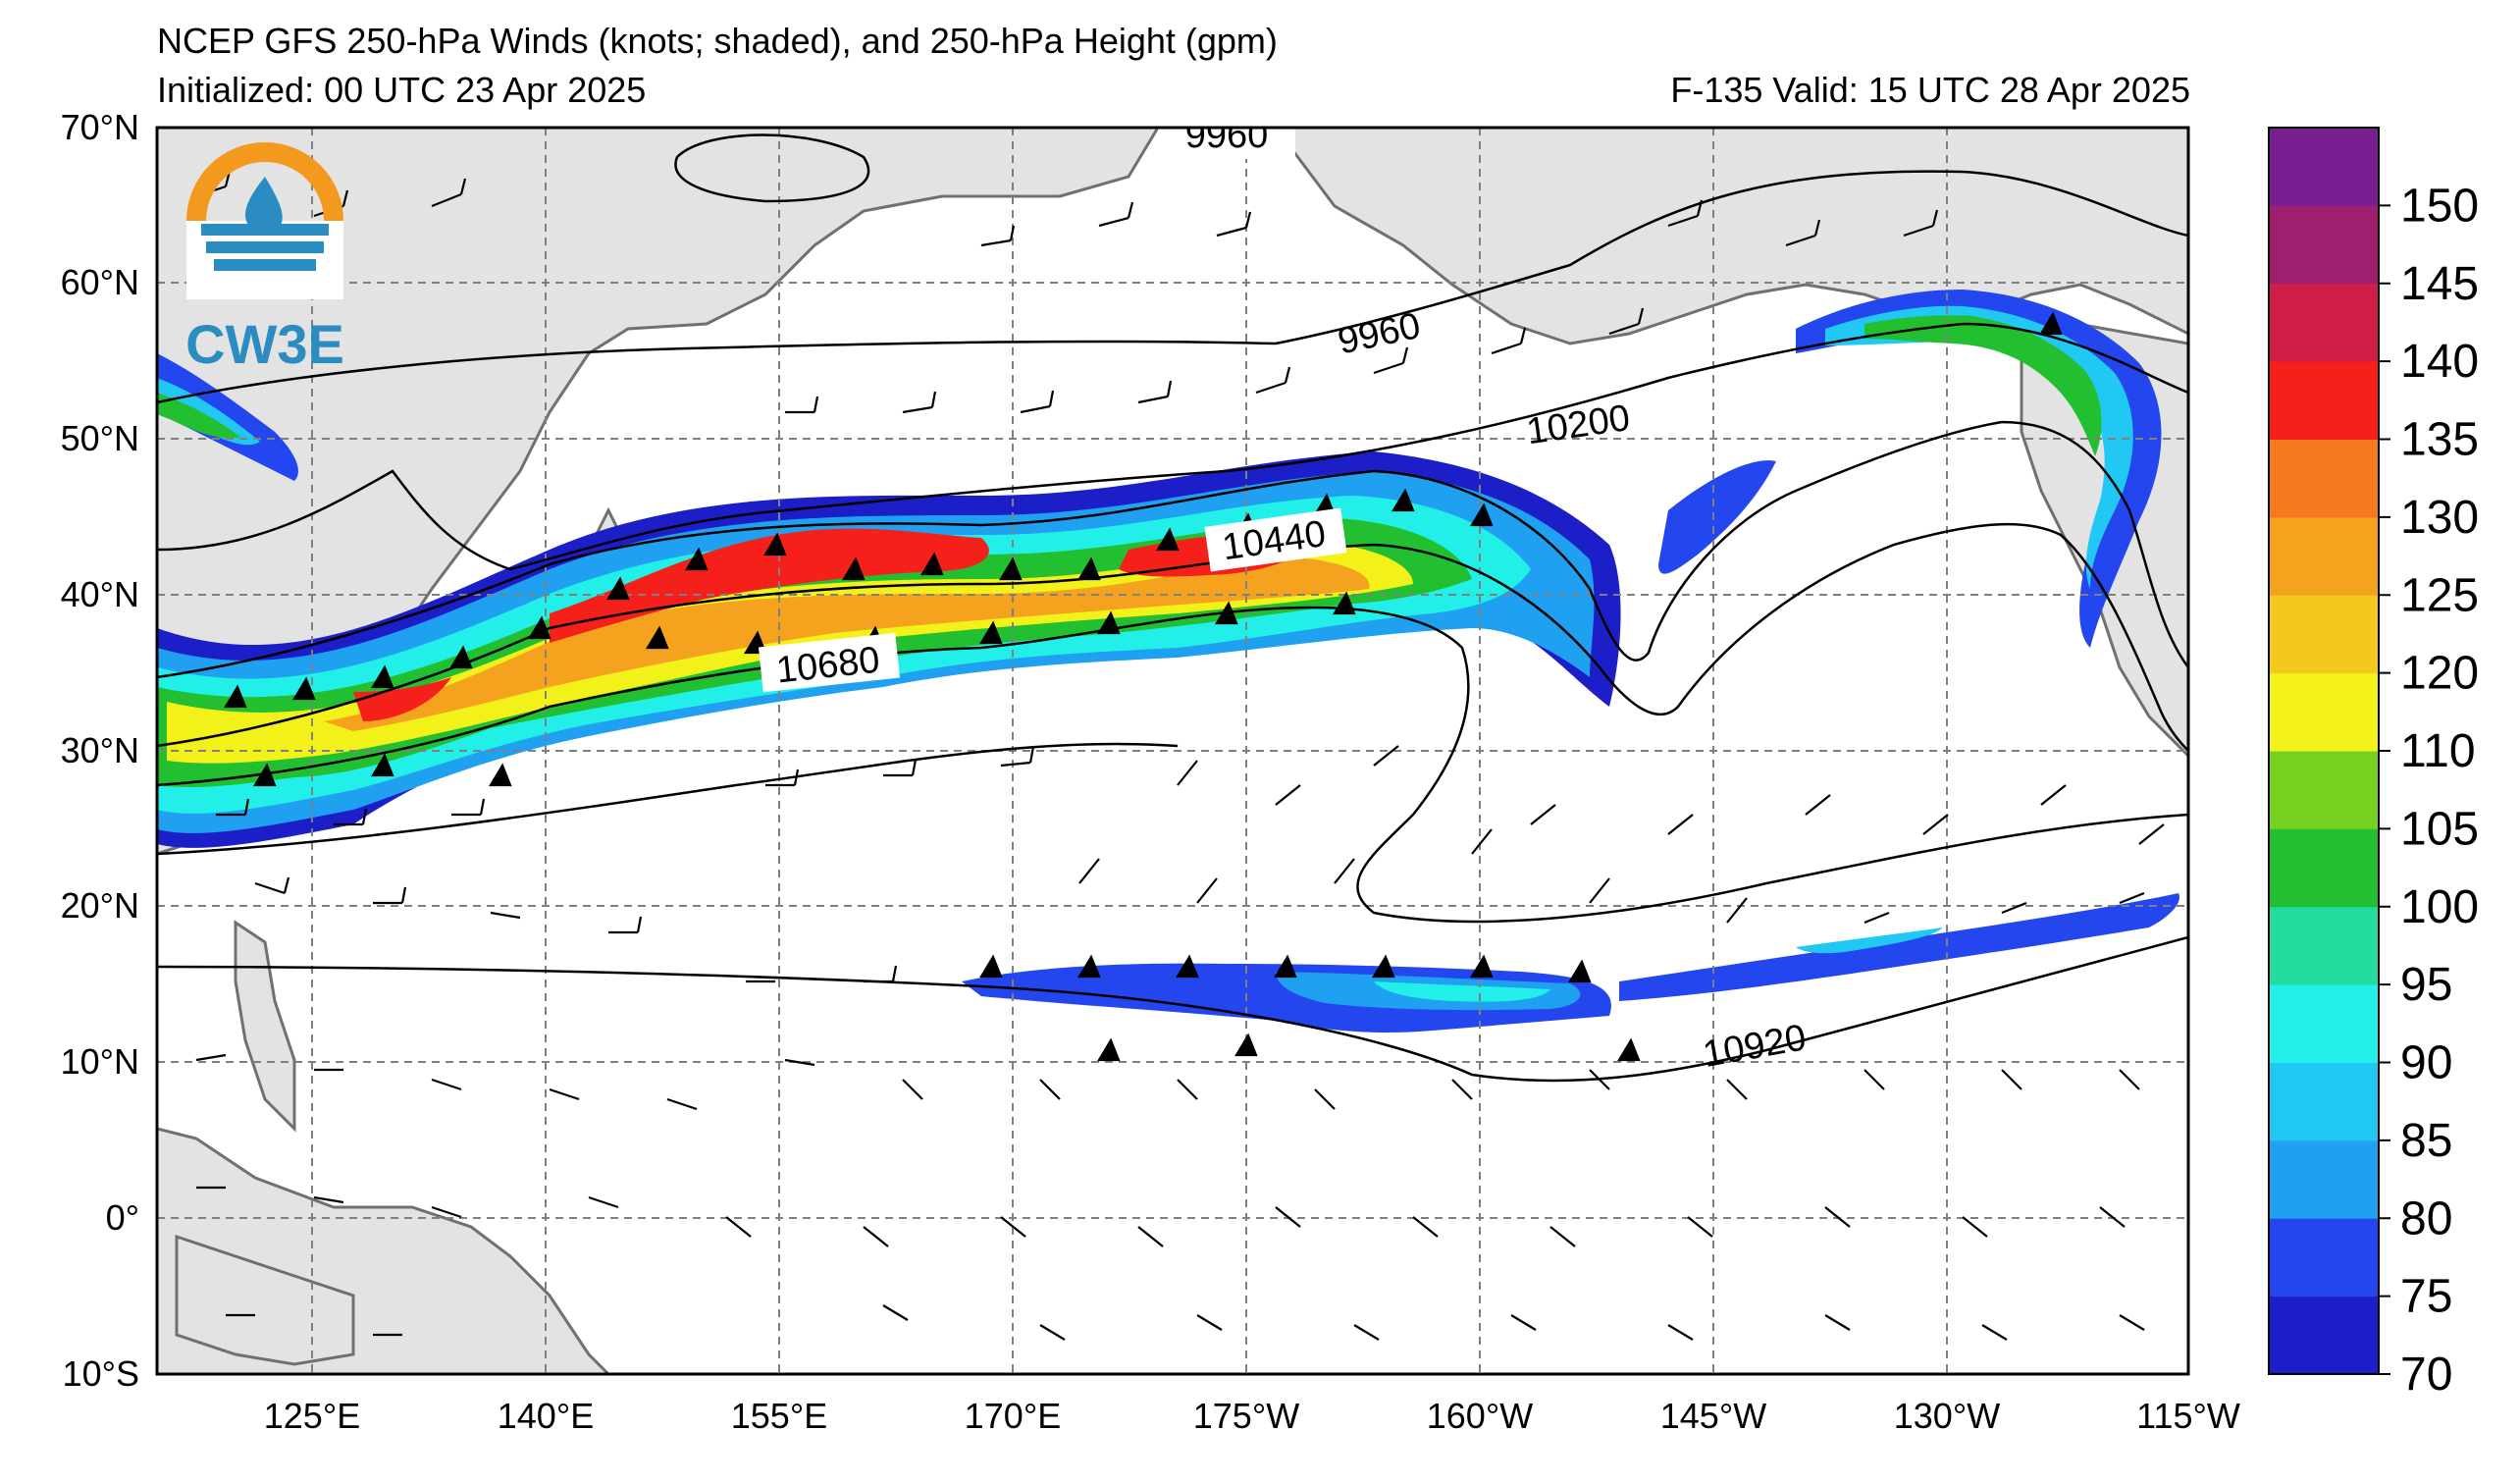 The width and height of the screenshot is (2520, 1483). Describe the element at coordinates (1246, 1416) in the screenshot. I see `lon-label: 175°W` at that location.